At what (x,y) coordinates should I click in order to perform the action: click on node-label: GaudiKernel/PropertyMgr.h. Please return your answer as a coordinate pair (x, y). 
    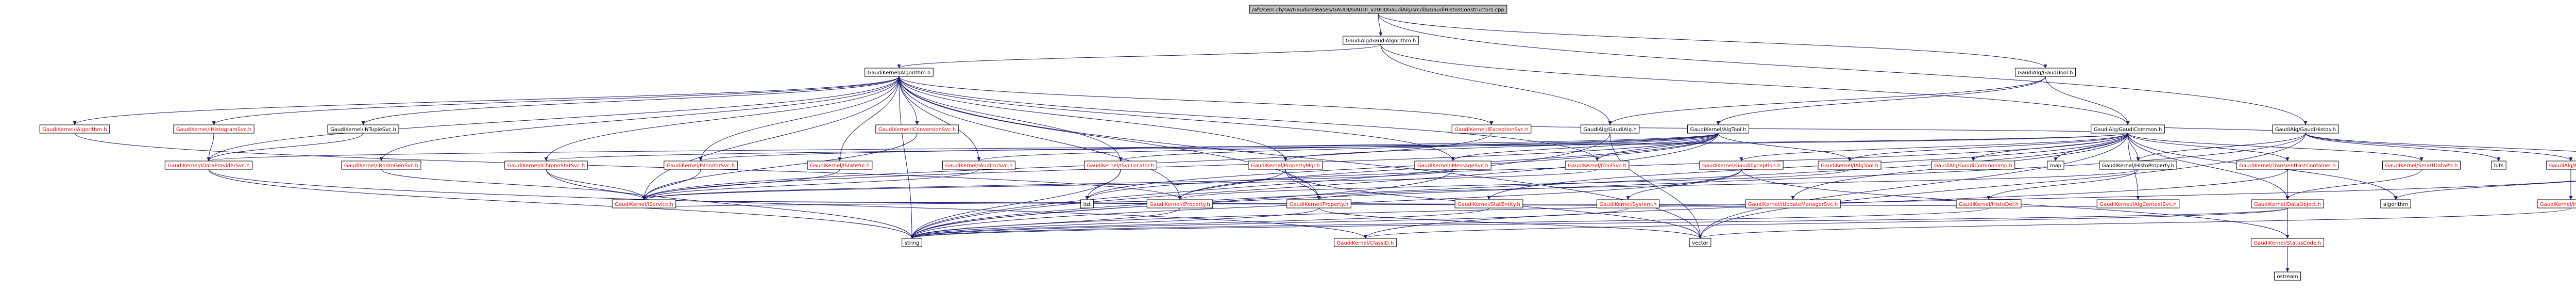
    Looking at the image, I should click on (1285, 166).